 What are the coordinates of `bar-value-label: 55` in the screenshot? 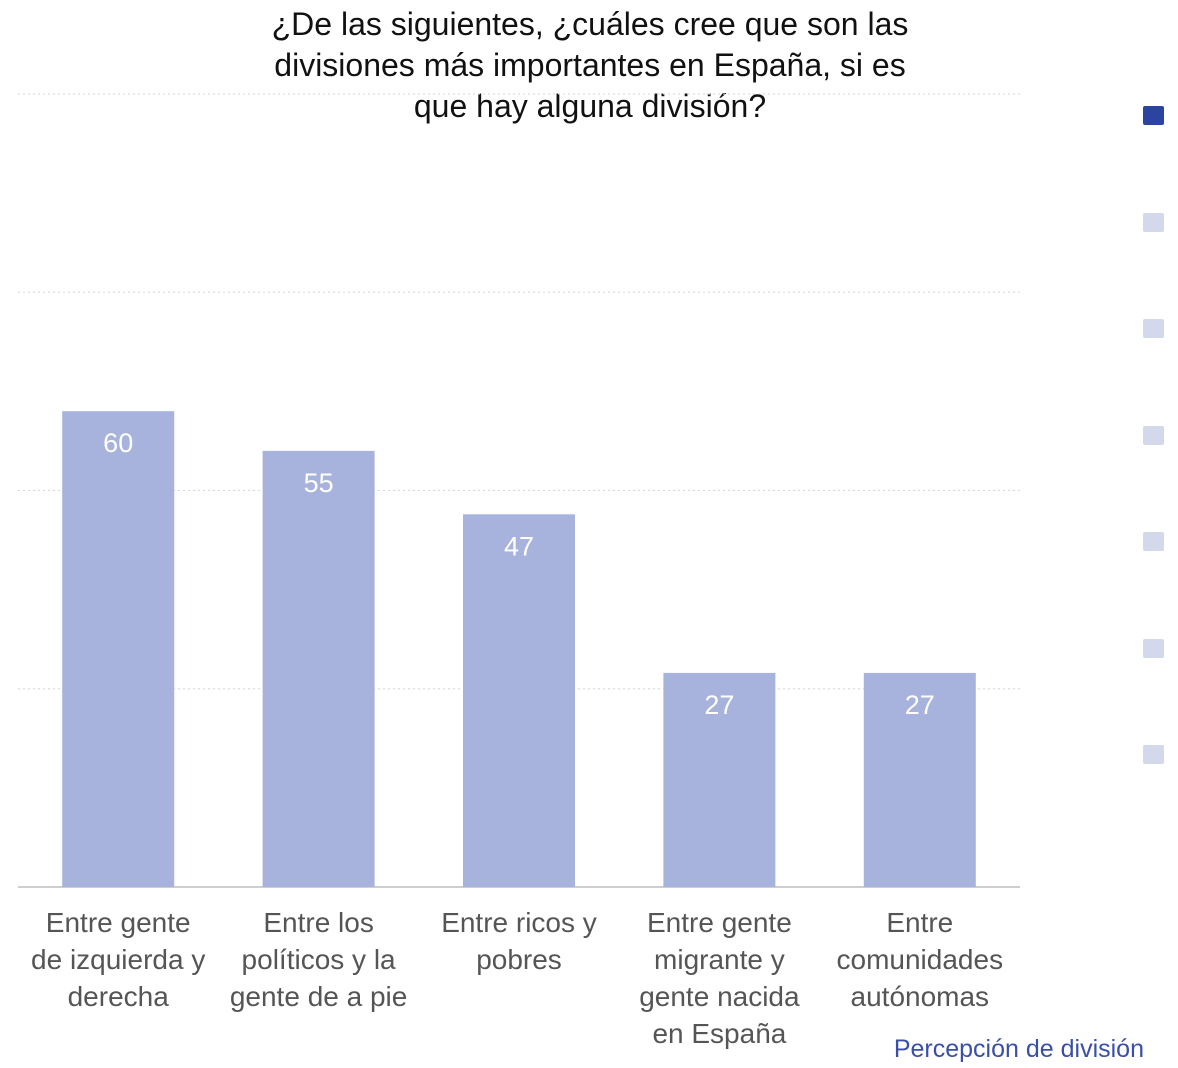 It's located at (319, 483).